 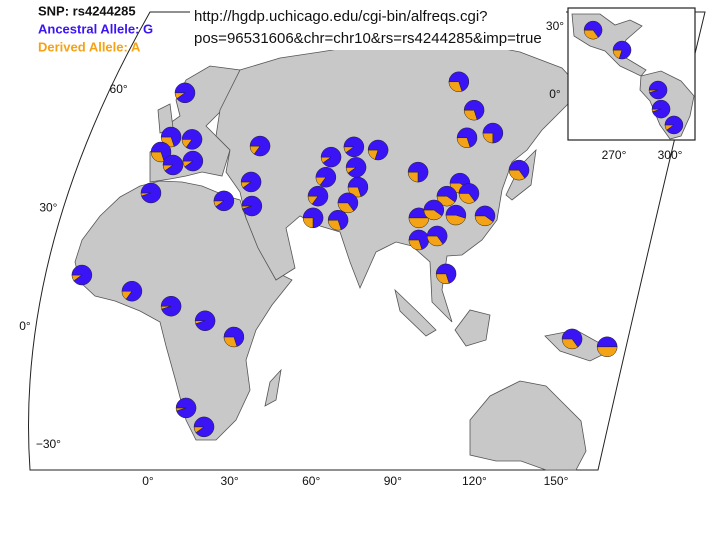 I want to click on africa, so click(x=183, y=310).